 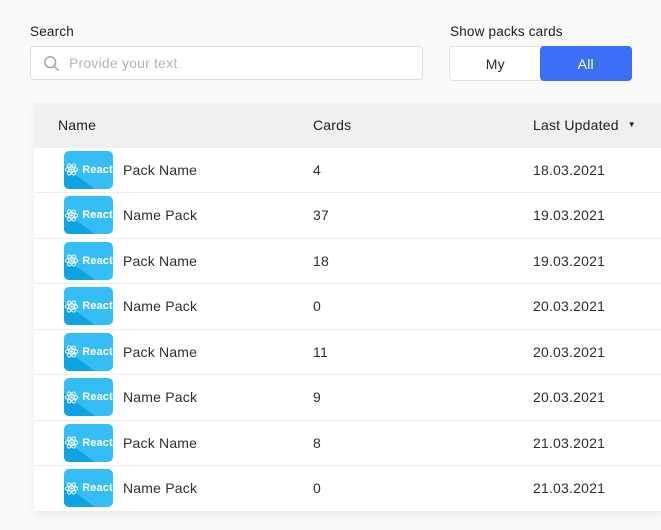 I want to click on toggle-option-my: My, so click(x=495, y=63).